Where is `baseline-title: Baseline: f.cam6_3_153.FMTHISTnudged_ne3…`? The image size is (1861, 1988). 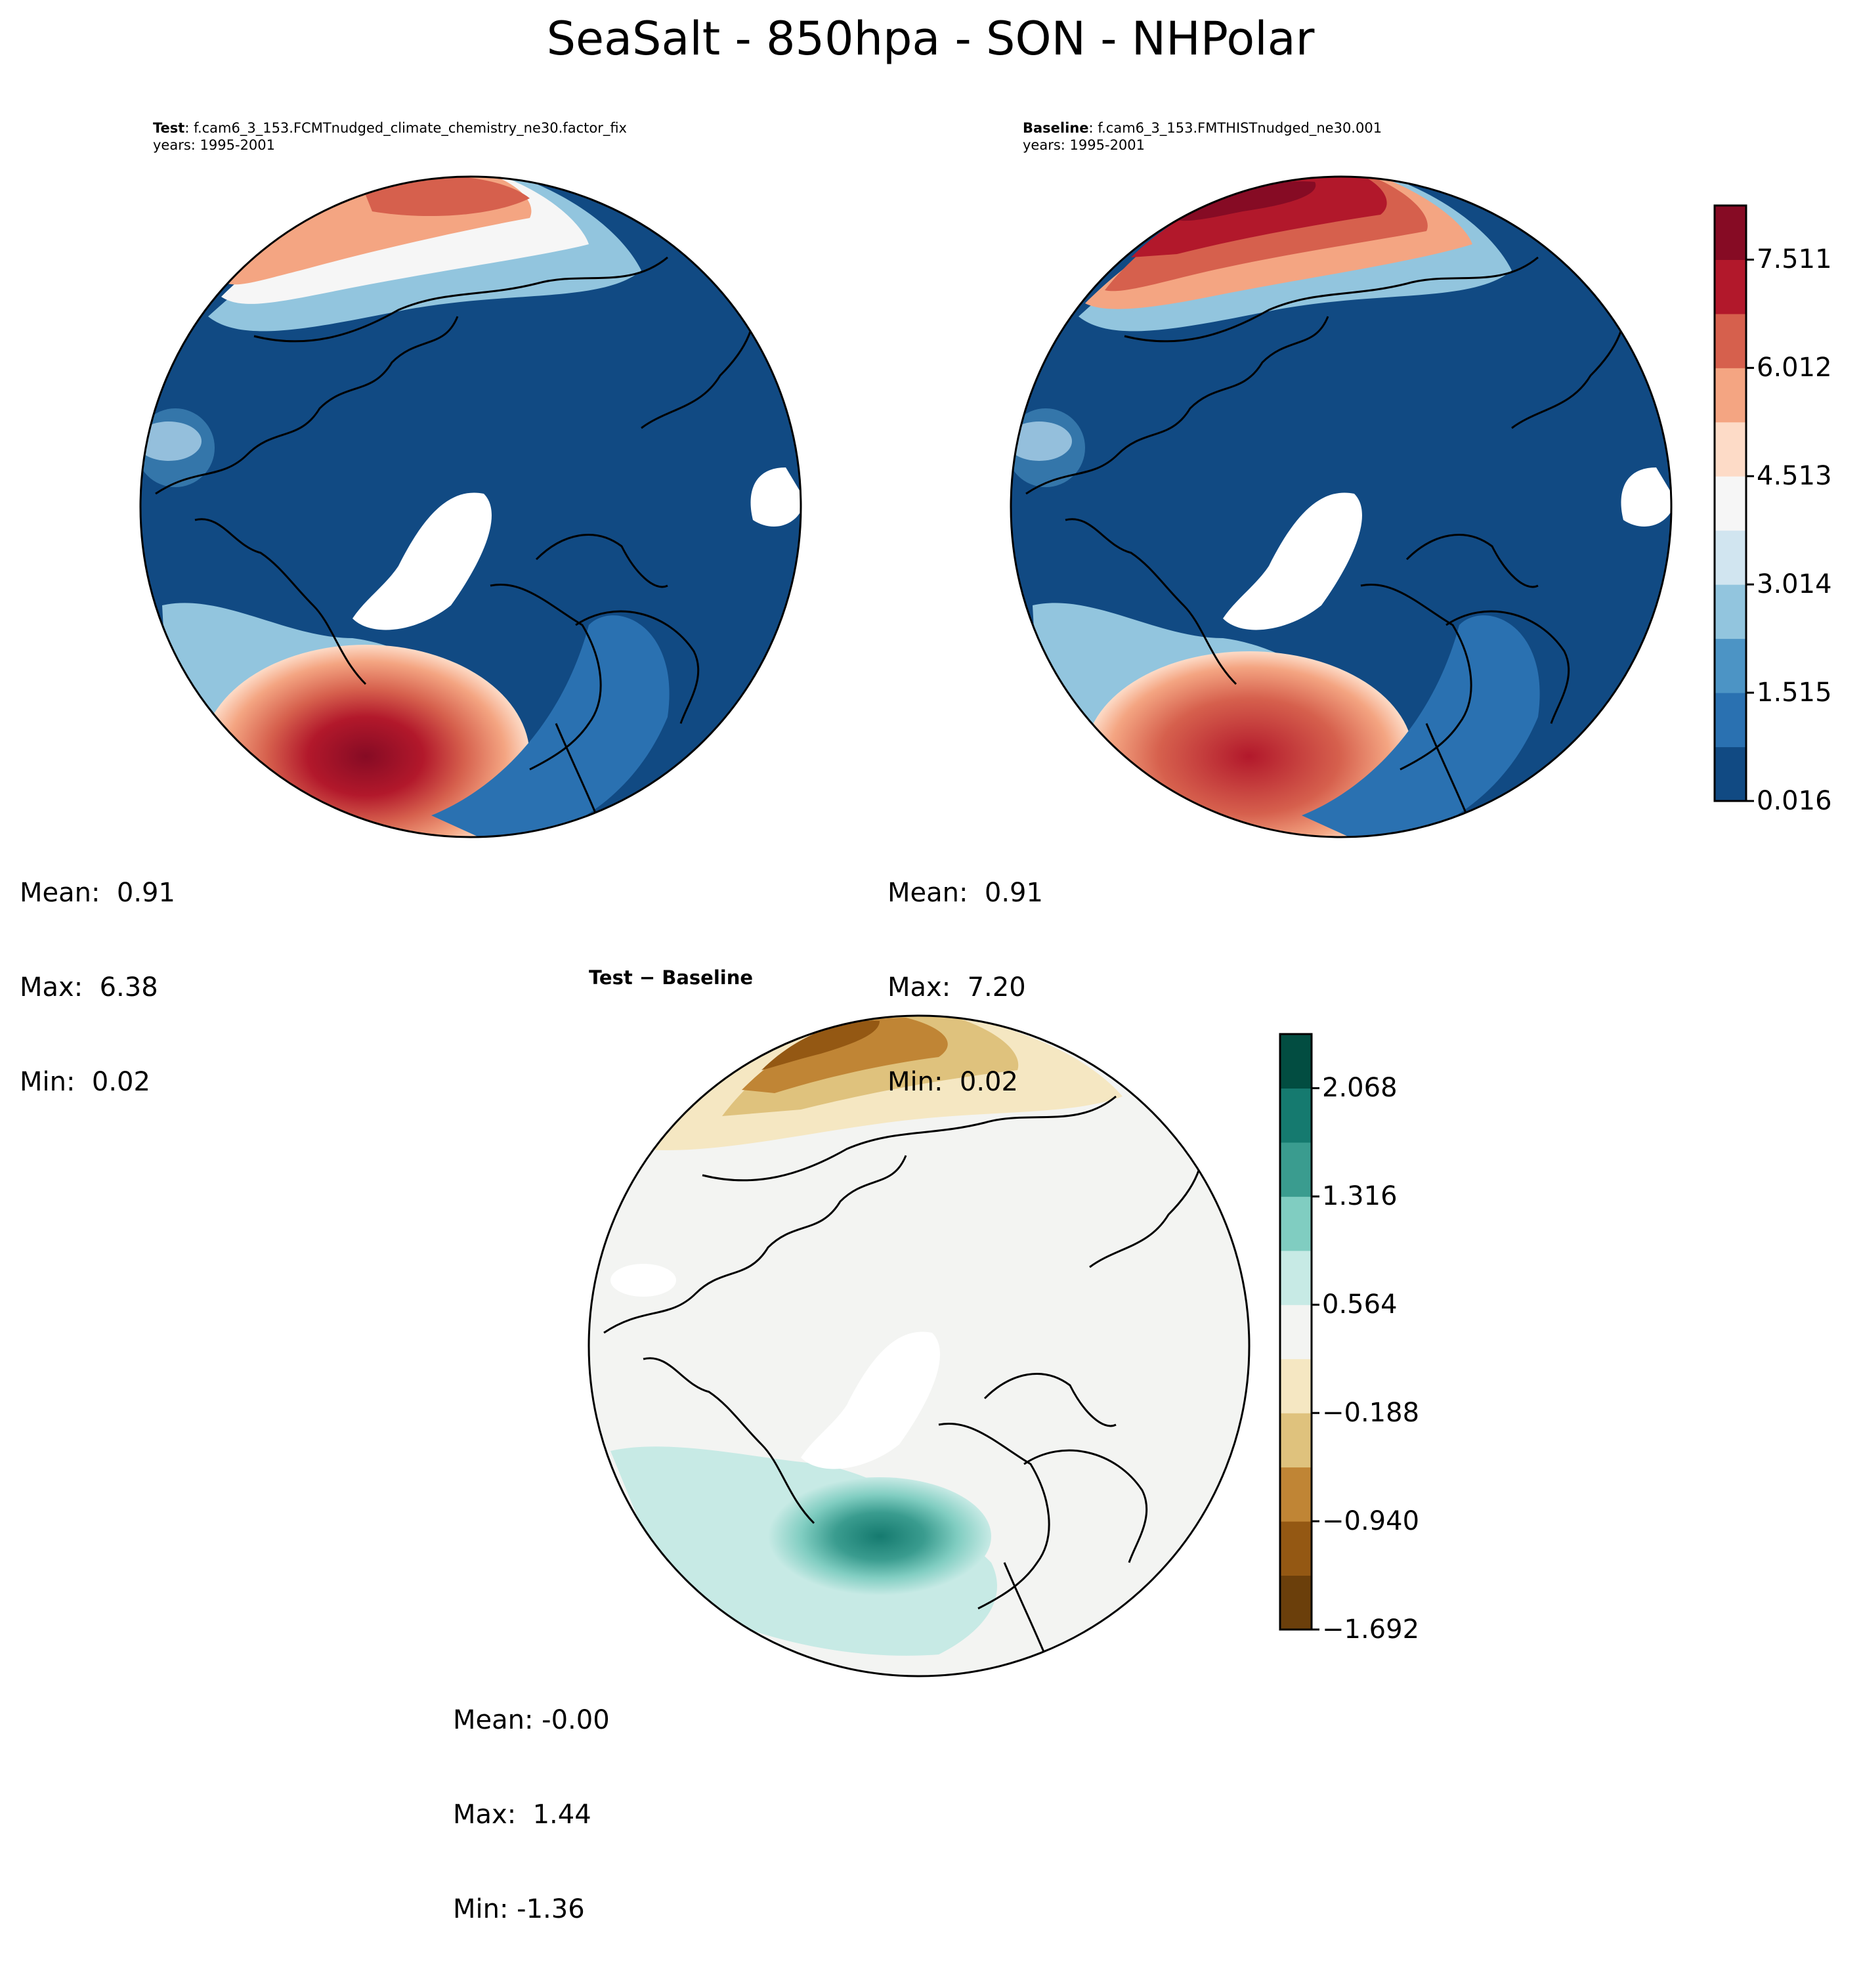
baseline-title: Baseline: f.cam6_3_153.FMTHISTnudged_ne3… is located at coordinates (1202, 128).